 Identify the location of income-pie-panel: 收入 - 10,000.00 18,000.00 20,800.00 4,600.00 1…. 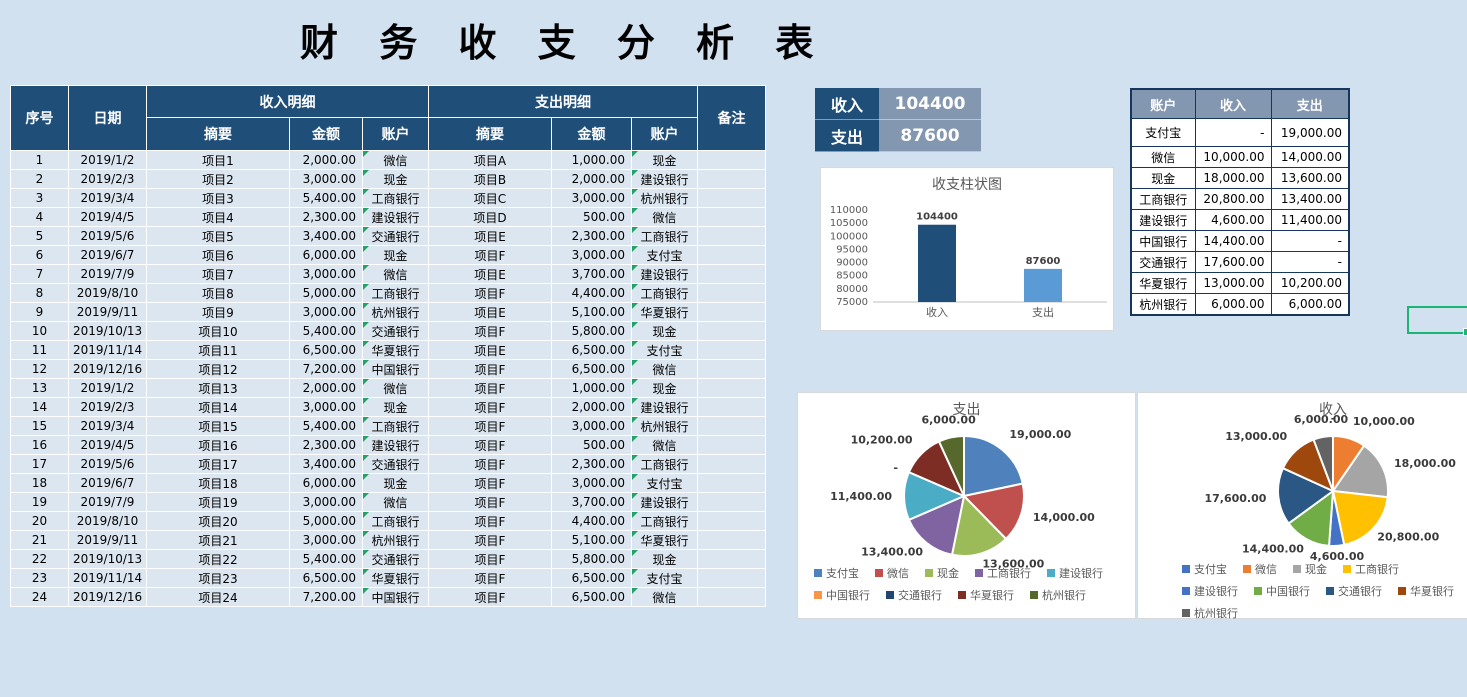
(1302, 506).